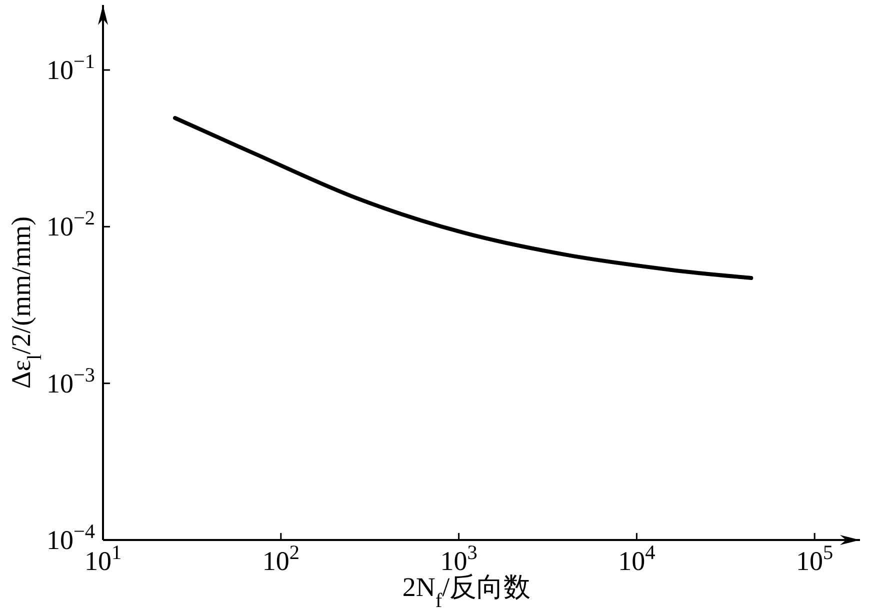  What do you see at coordinates (637, 559) in the screenshot?
I see `x-tick-label: 10$^{4}$` at bounding box center [637, 559].